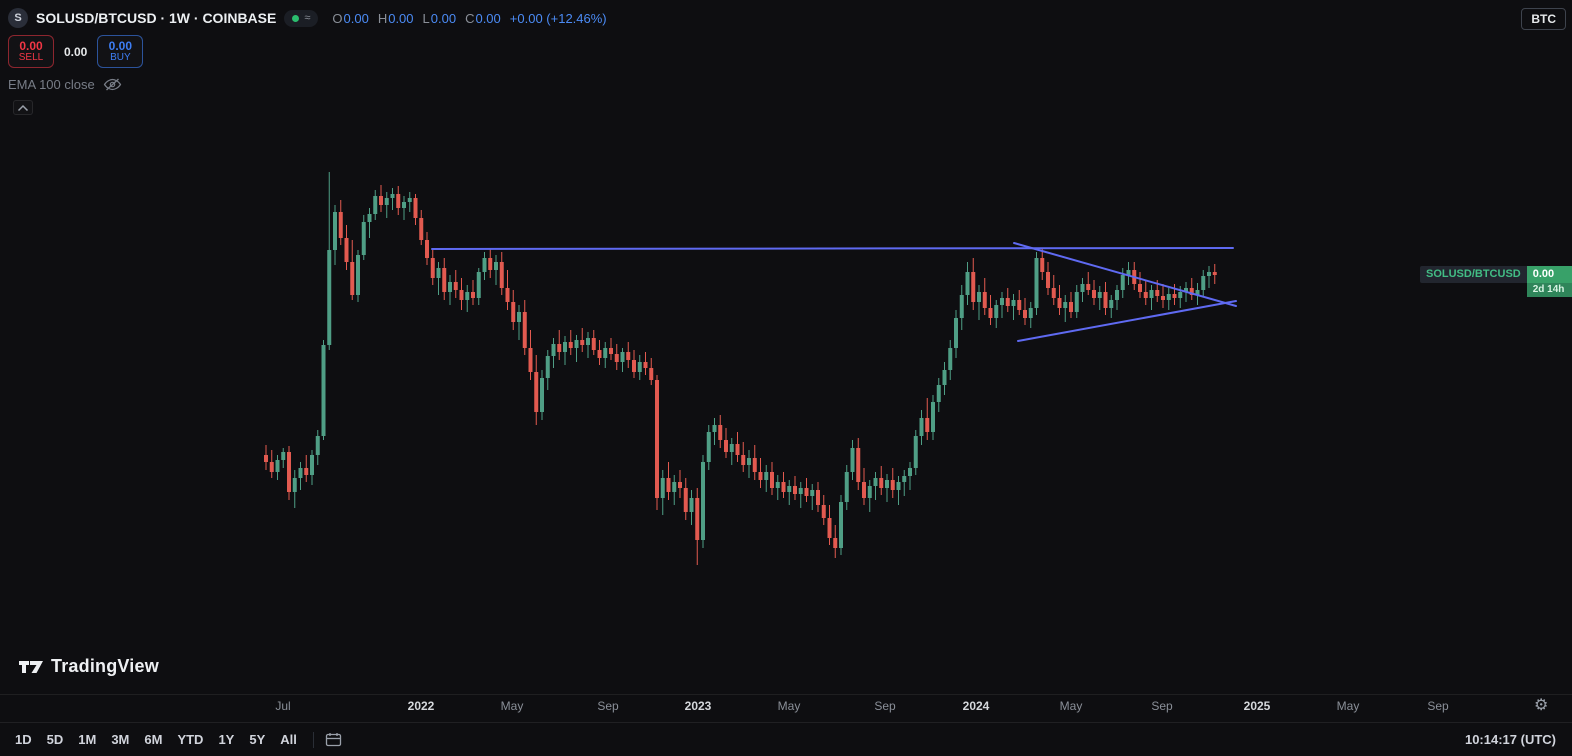 This screenshot has height=756, width=1572. Describe the element at coordinates (608, 706) in the screenshot. I see `time-axis-label: Sep` at that location.